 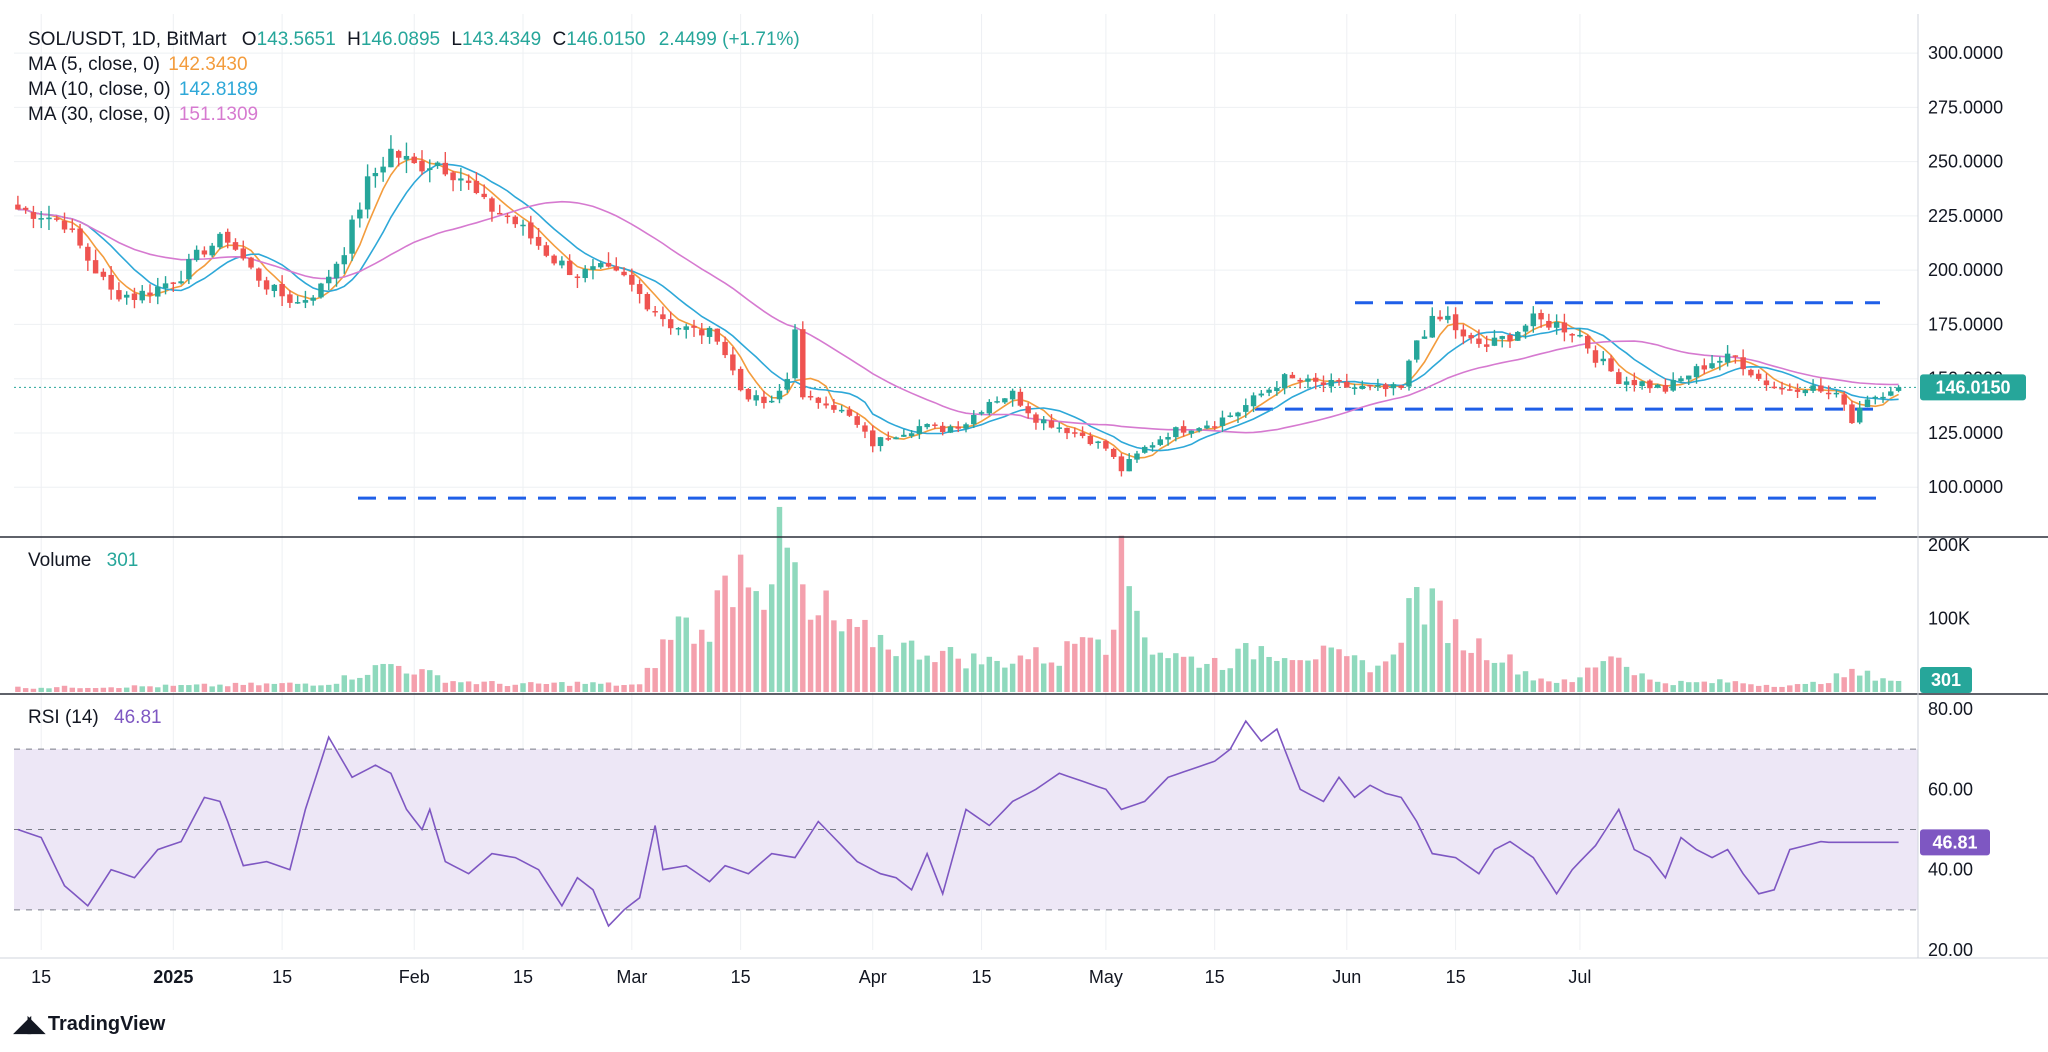 What do you see at coordinates (83, 560) in the screenshot?
I see `volume-legend: Volume 301` at bounding box center [83, 560].